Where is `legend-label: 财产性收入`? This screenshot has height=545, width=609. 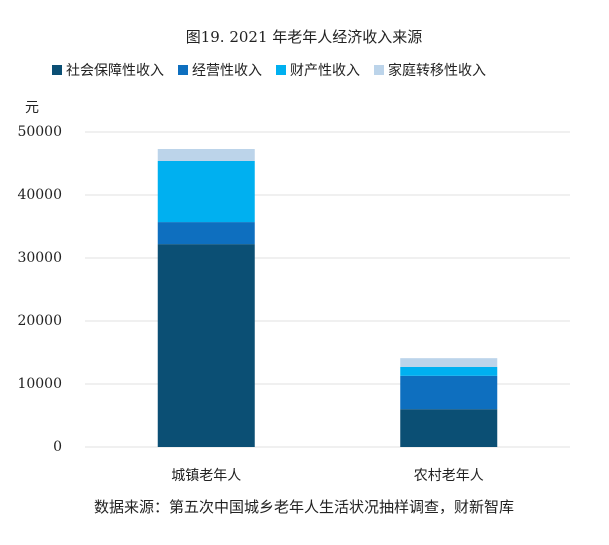 legend-label: 财产性收入 is located at coordinates (325, 71).